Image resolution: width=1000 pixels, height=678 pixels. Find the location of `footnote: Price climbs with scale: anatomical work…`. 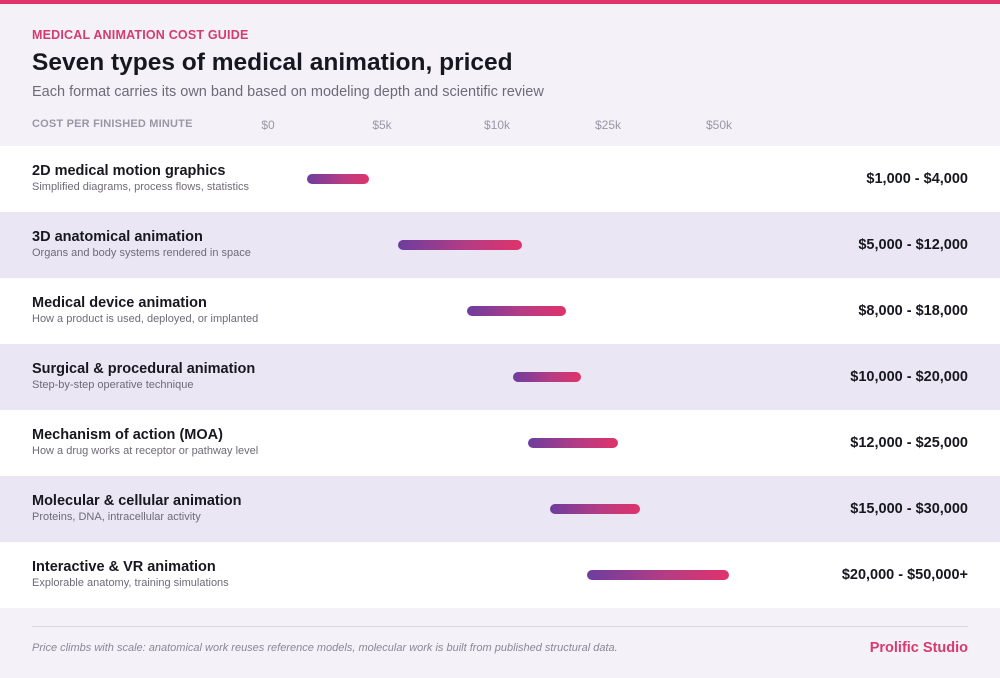

footnote: Price climbs with scale: anatomical work… is located at coordinates (325, 648).